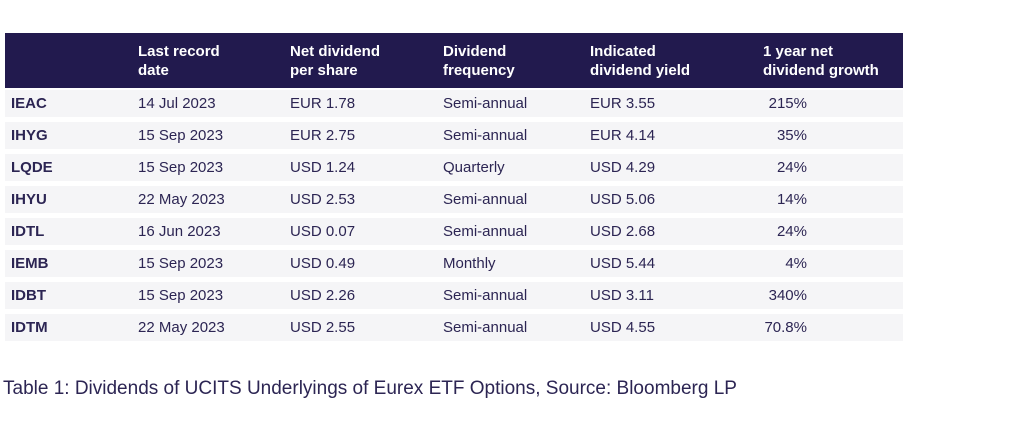 This screenshot has height=429, width=1024. I want to click on cell-dividend-frequency: Monthly, so click(469, 263).